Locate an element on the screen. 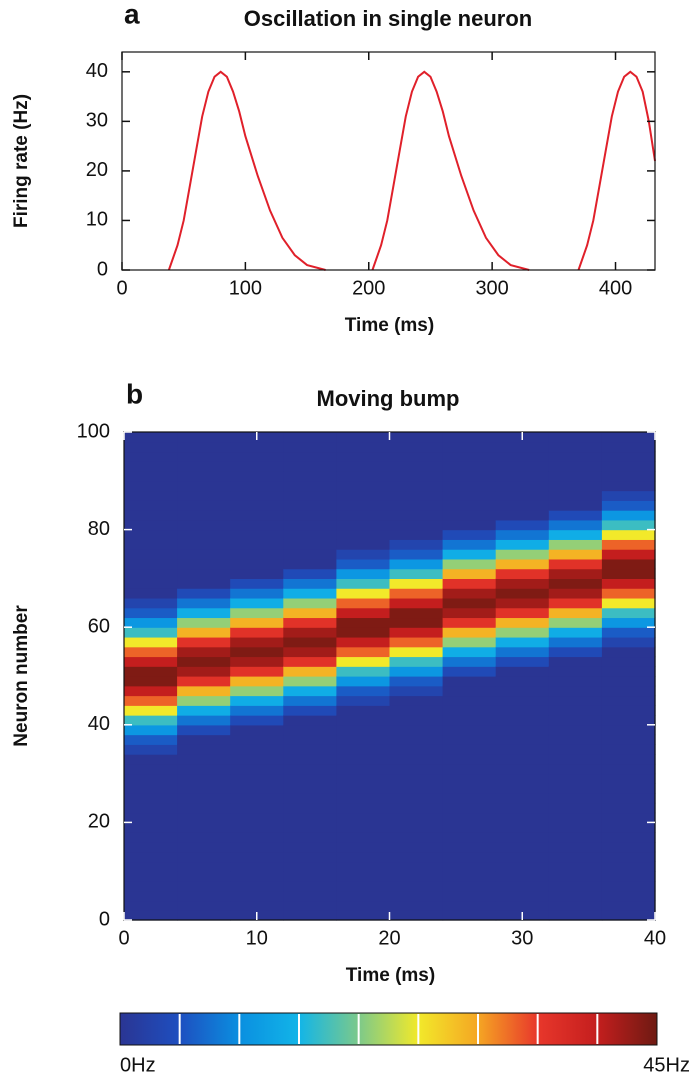  x-axis-label: Time (ms) is located at coordinates (389, 325).